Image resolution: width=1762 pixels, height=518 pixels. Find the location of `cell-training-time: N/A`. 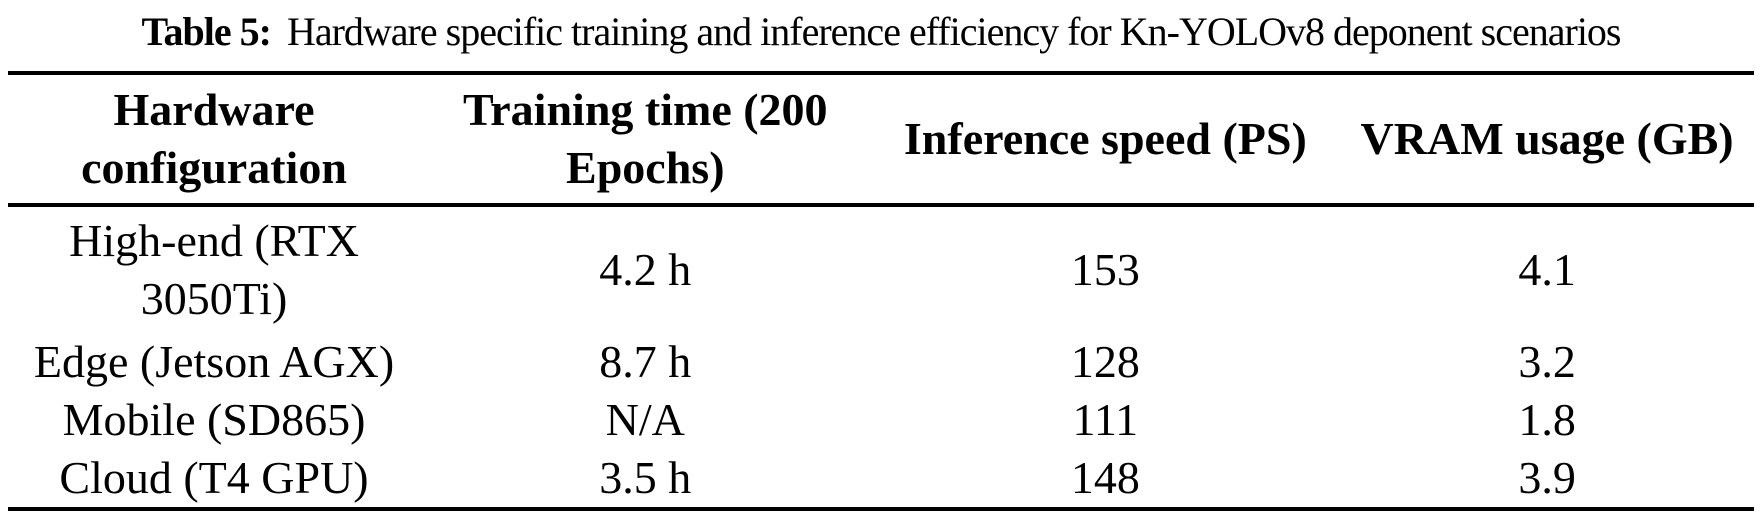

cell-training-time: N/A is located at coordinates (645, 419).